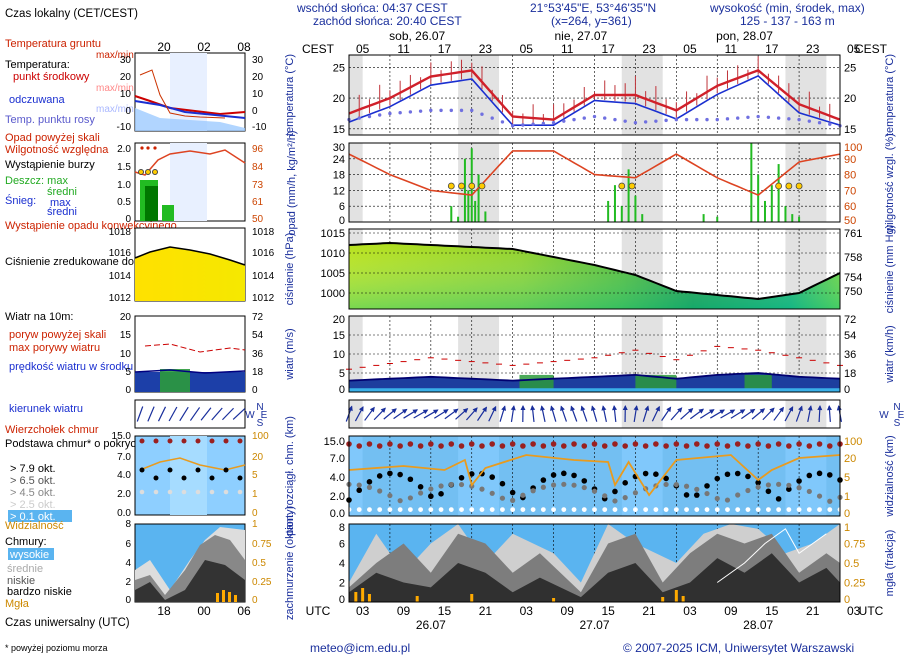  I want to click on pressure-line, so click(594, 271).